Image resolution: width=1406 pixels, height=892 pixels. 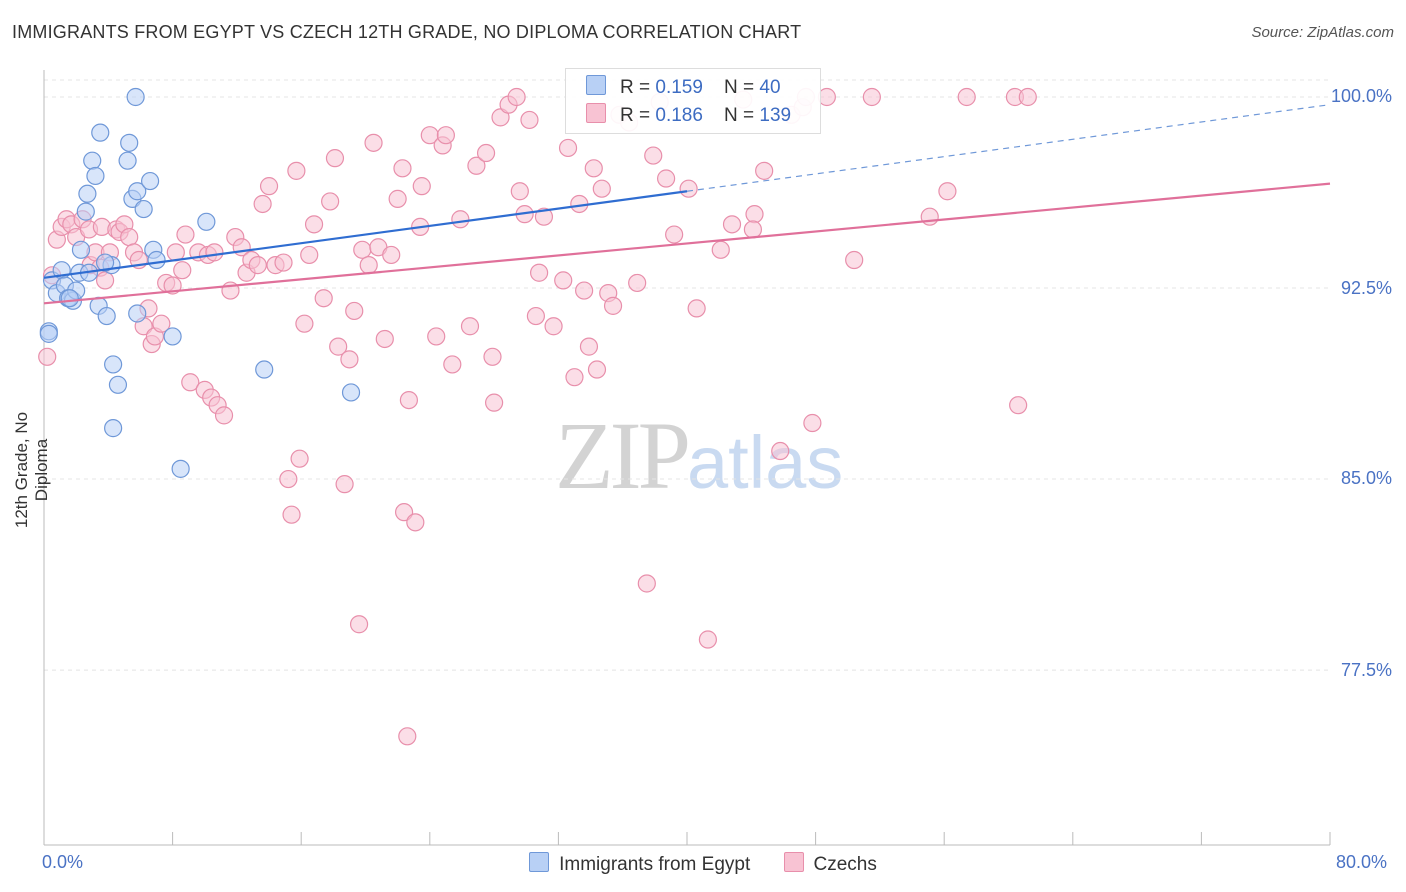 What do you see at coordinates (1008, 148) in the screenshot?
I see `egypt-trend-extension` at bounding box center [1008, 148].